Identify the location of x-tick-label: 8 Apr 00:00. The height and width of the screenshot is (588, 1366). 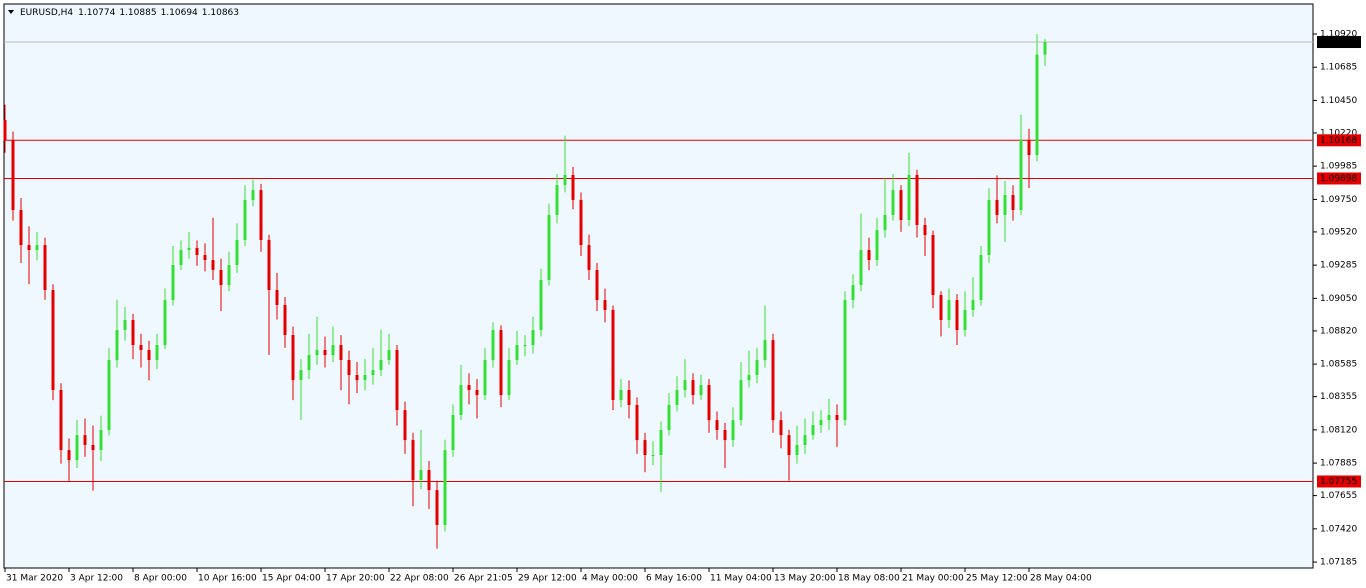
(160, 579).